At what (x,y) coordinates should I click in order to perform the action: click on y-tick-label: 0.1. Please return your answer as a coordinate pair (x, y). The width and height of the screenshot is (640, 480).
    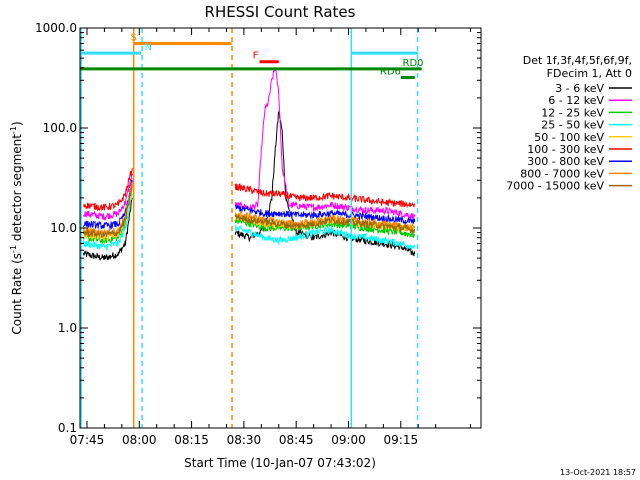
    Looking at the image, I should click on (67, 428).